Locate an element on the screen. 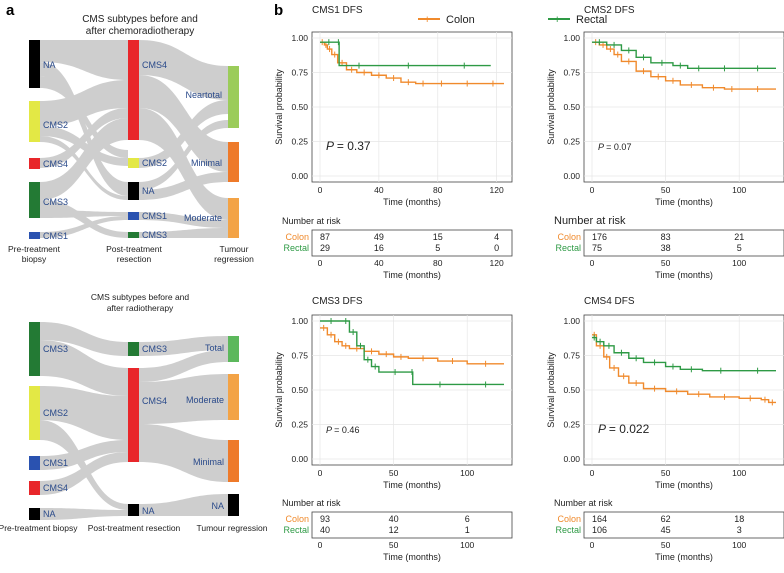  flow-na-cms4 is located at coordinates (84, 60).